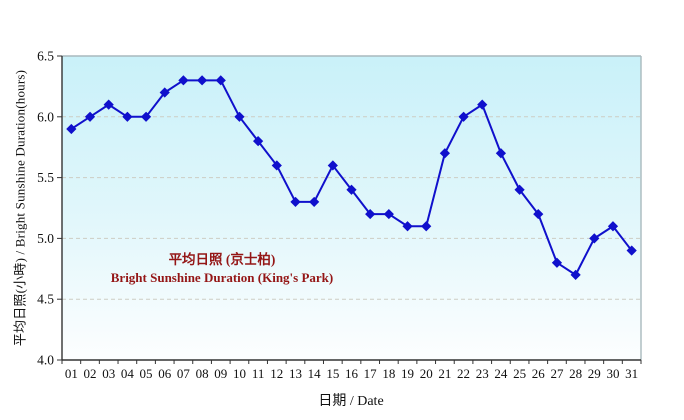 This screenshot has height=420, width=684. I want to click on x-tick-label: 21, so click(444, 373).